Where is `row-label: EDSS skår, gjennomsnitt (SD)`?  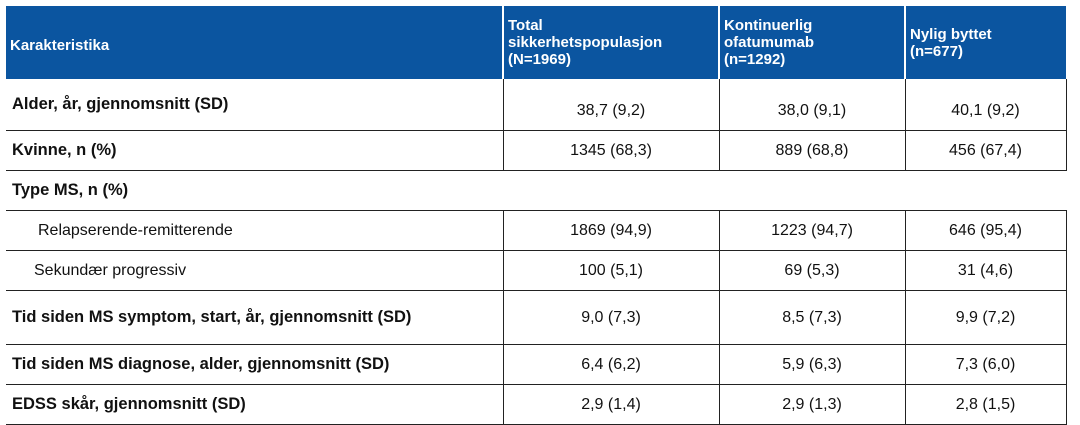 row-label: EDSS skår, gjennomsnitt (SD) is located at coordinates (254, 404).